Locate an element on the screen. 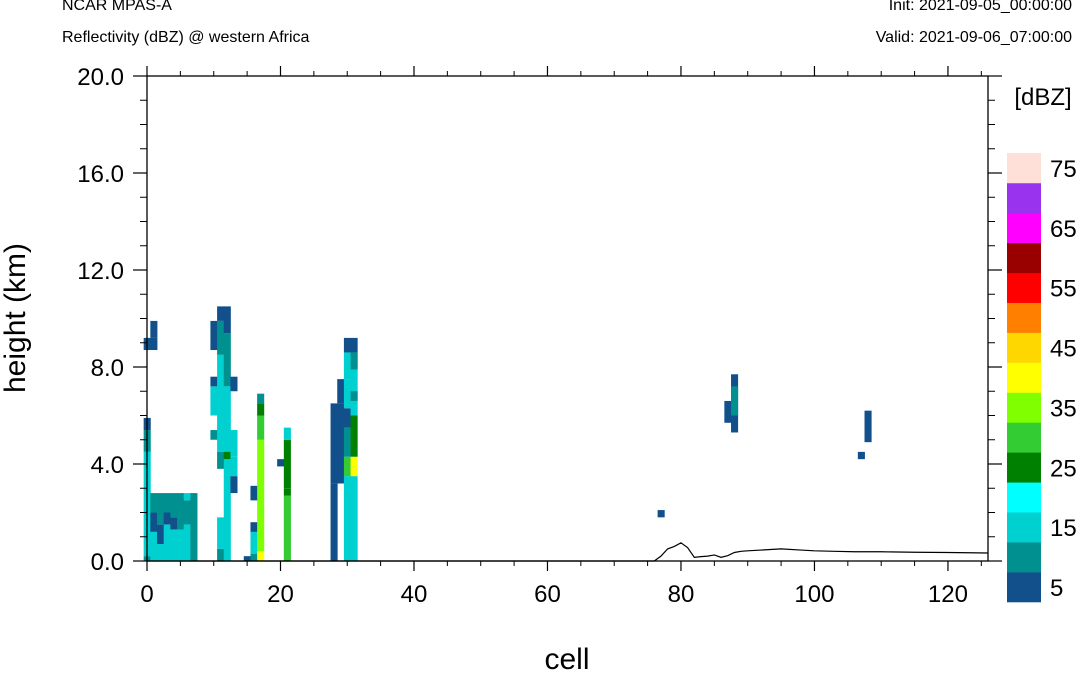 This screenshot has width=1079, height=682. colorbar-label: 75 is located at coordinates (1063, 169).